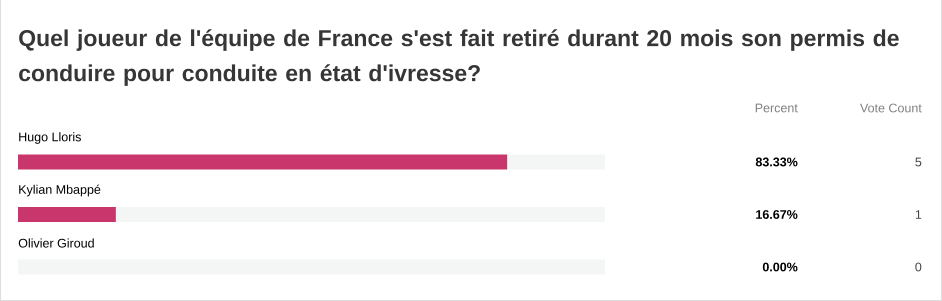 This screenshot has height=301, width=942. I want to click on data-label: 83.33%, so click(777, 162).